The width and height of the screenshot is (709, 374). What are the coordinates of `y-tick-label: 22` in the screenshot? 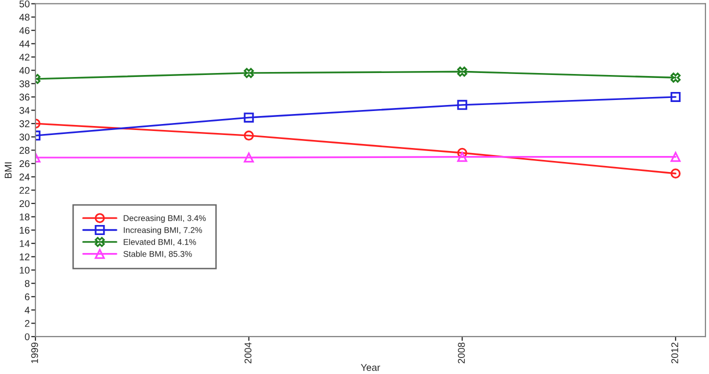 It's located at (25, 190).